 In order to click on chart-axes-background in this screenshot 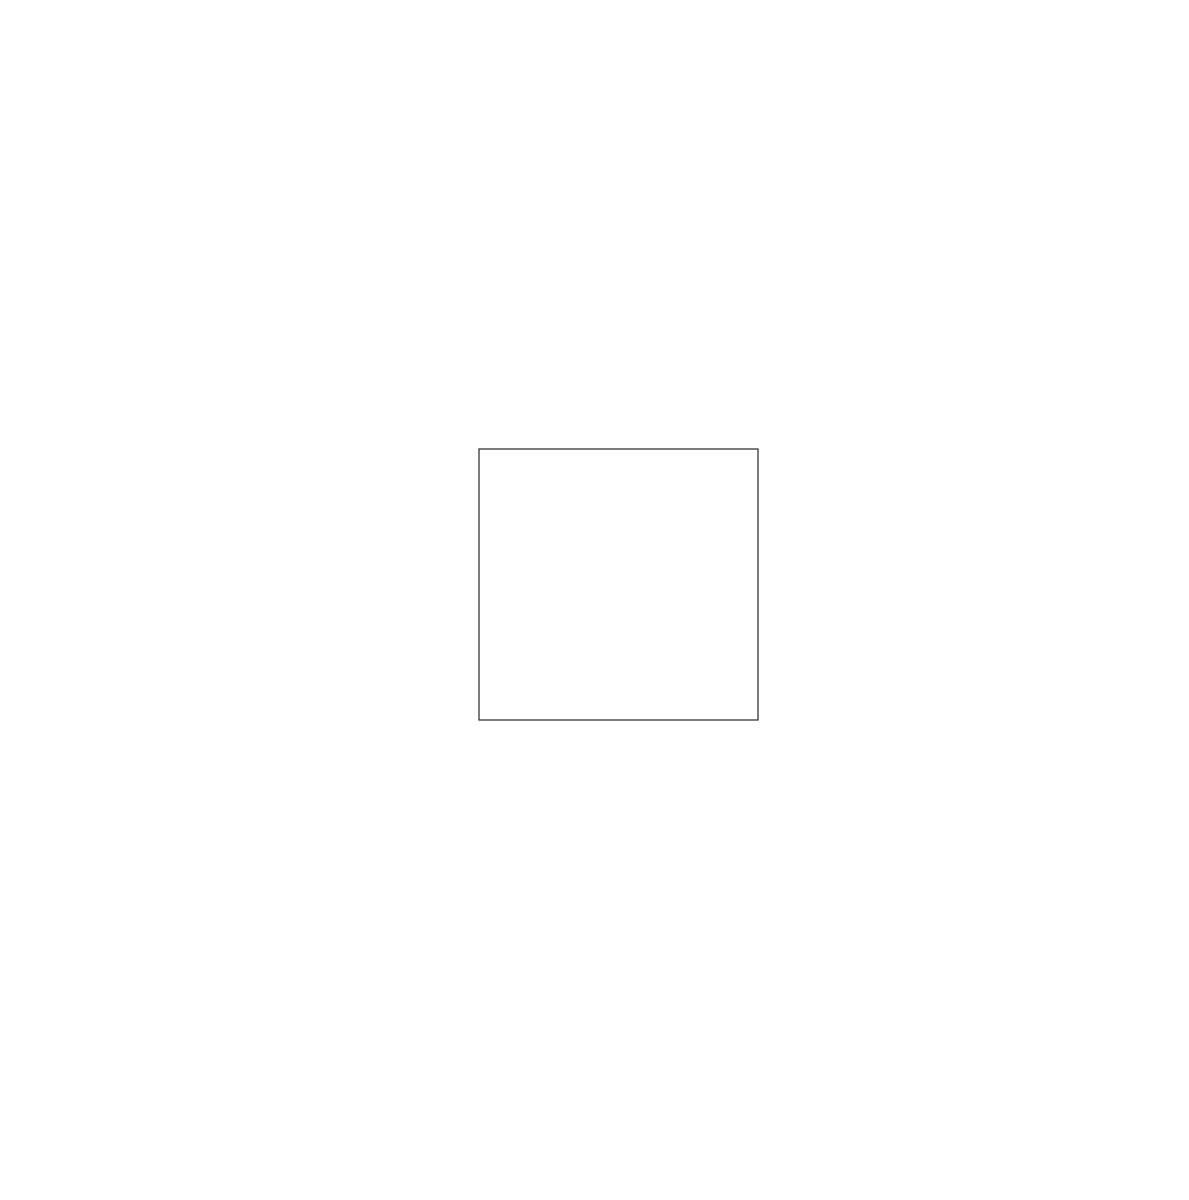, I will do `click(618, 584)`.